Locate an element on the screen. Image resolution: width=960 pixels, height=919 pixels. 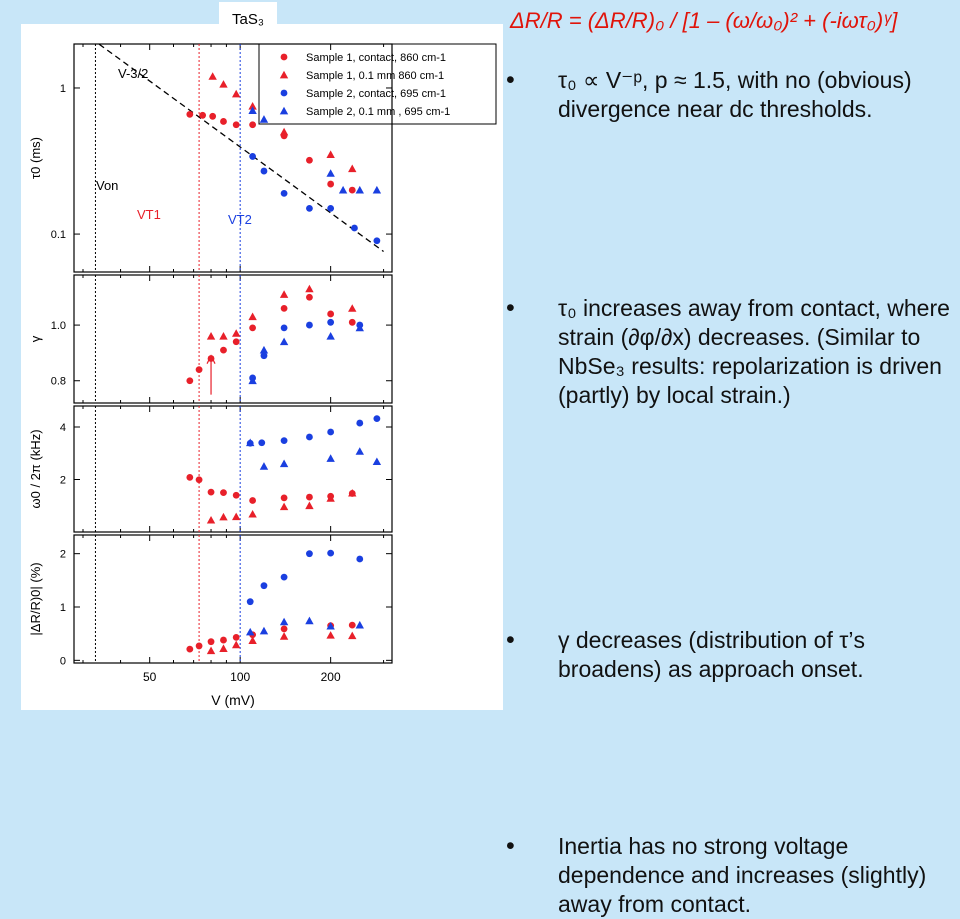
y-axis-label: τ0 (ms) is located at coordinates (35, 158).